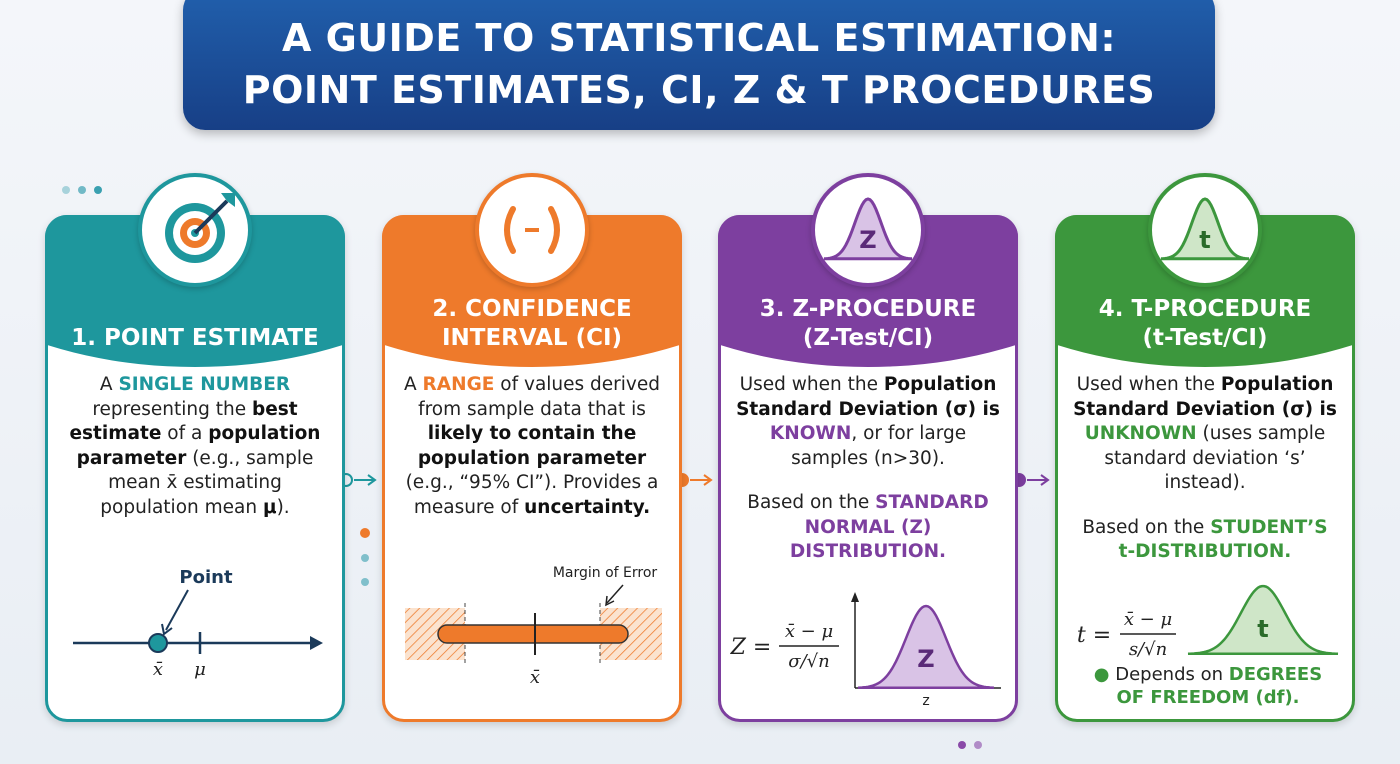 This screenshot has width=1400, height=764. What do you see at coordinates (587, 507) in the screenshot?
I see `emphasis: uncertainty.` at bounding box center [587, 507].